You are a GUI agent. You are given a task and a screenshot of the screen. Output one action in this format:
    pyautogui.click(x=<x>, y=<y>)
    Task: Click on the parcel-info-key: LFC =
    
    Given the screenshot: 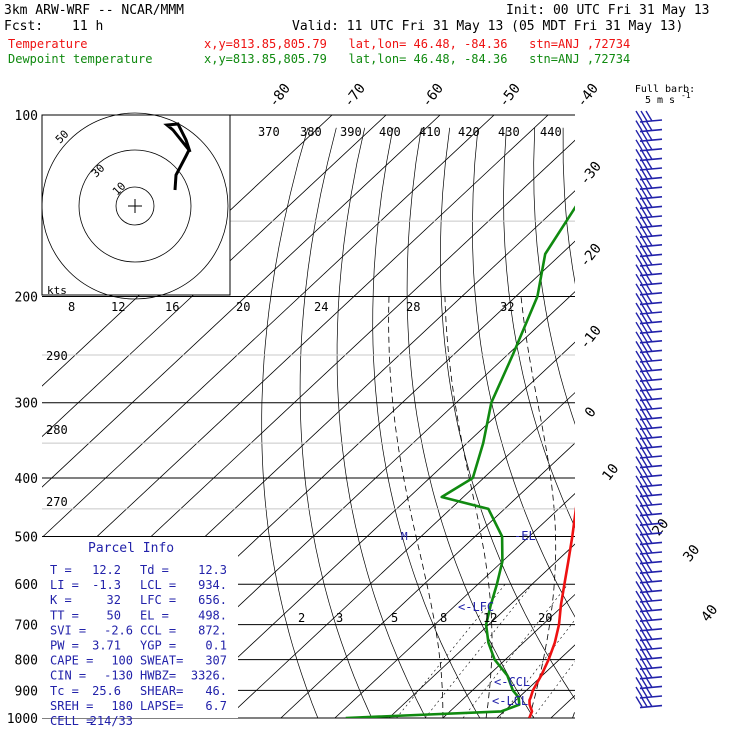 What is the action you would take?
    pyautogui.click(x=158, y=600)
    